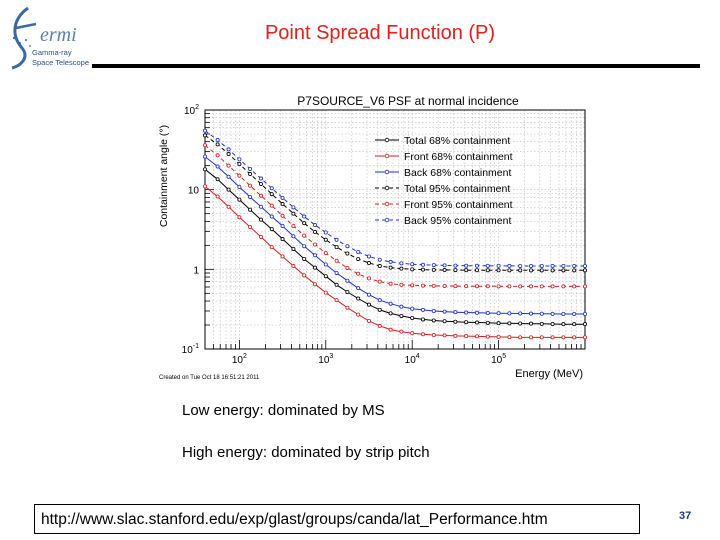  Describe the element at coordinates (396, 66) in the screenshot. I see `title-rule` at that location.